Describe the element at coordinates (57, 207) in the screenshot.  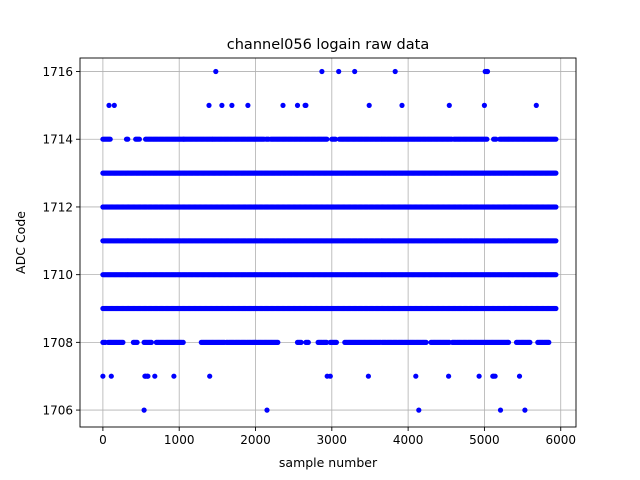
I see `y-tick-label: 1712` at that location.